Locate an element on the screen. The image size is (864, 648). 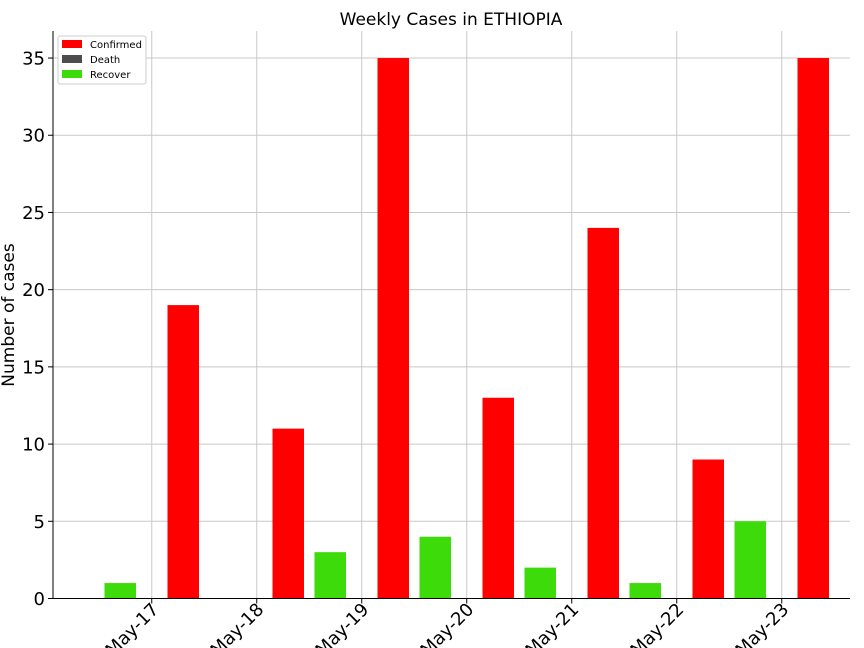
x-tick-label: May-22 is located at coordinates (658, 623).